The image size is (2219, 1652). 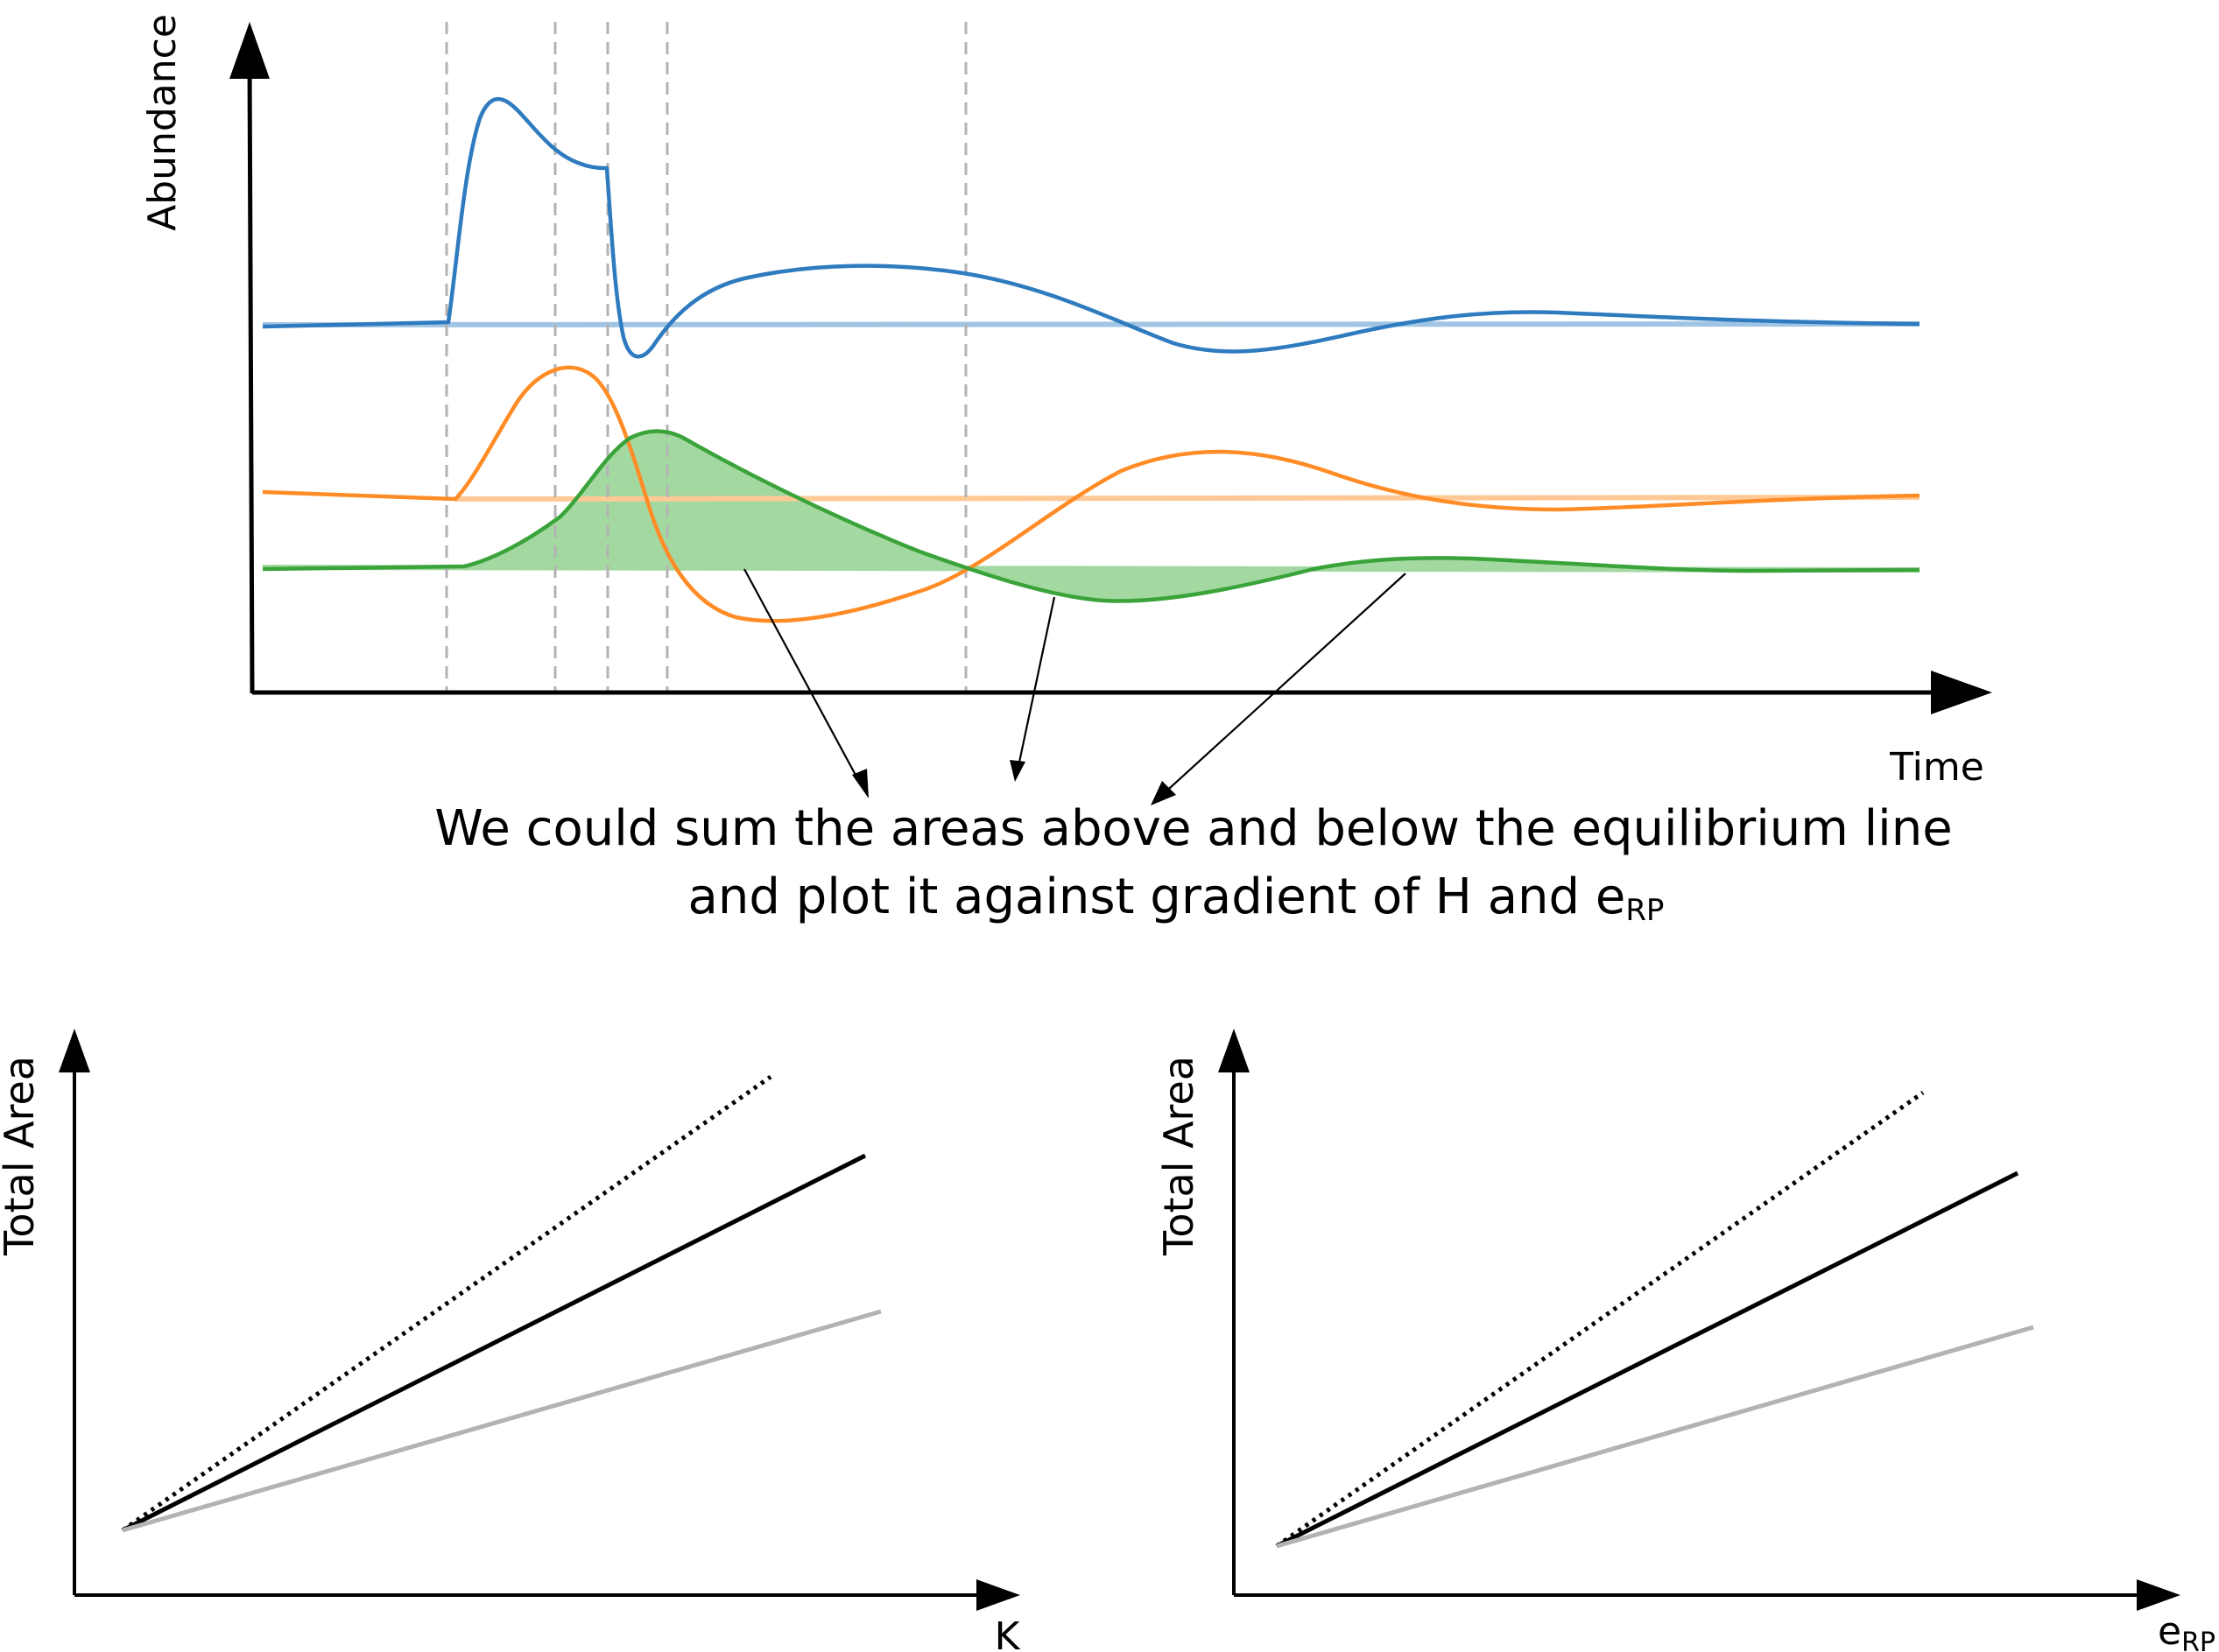 I want to click on br-solid-line, so click(x=1647, y=1359).